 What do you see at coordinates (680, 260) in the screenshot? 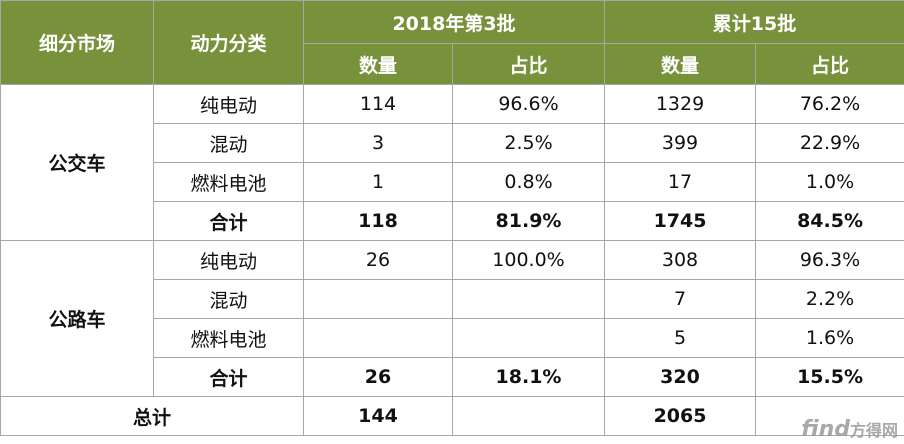
I see `cum-qty: 308` at bounding box center [680, 260].